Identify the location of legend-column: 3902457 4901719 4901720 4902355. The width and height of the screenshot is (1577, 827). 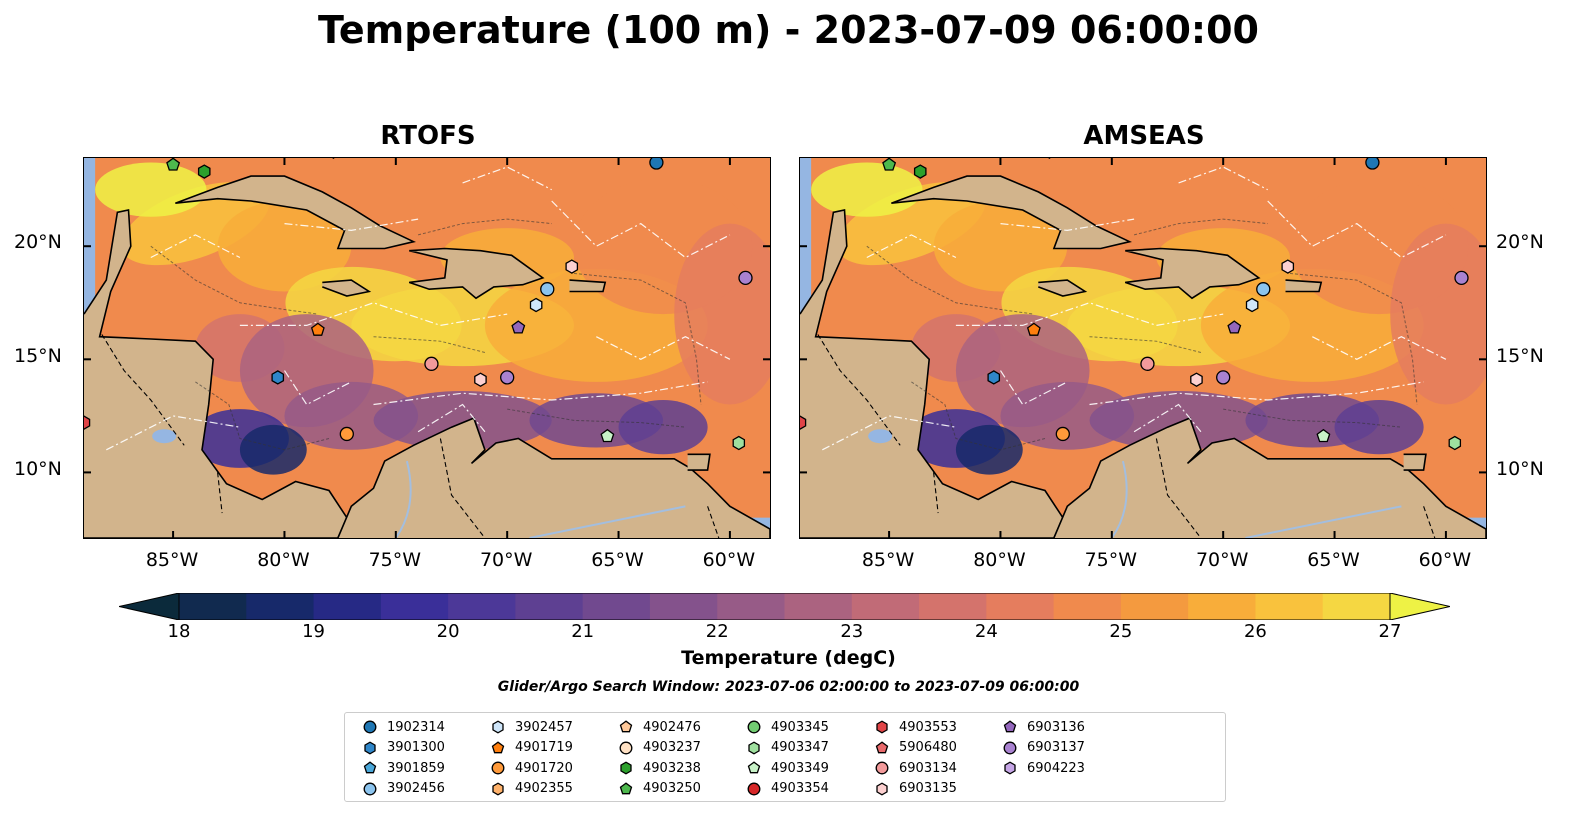
(529, 758).